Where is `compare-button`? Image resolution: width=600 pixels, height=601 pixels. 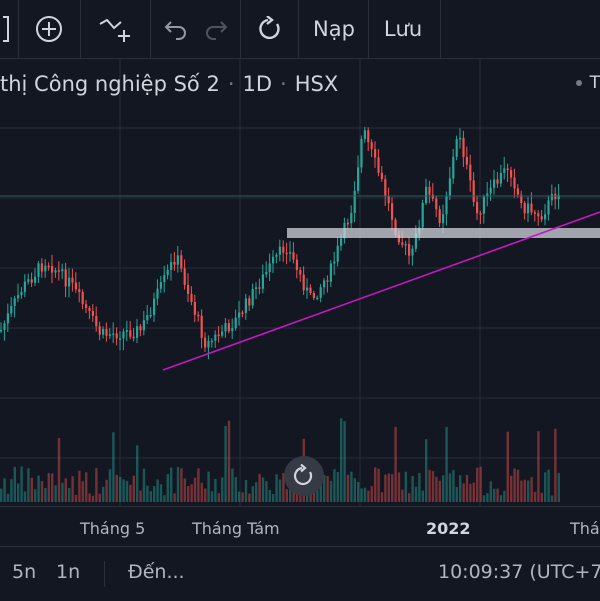
compare-button is located at coordinates (115, 29).